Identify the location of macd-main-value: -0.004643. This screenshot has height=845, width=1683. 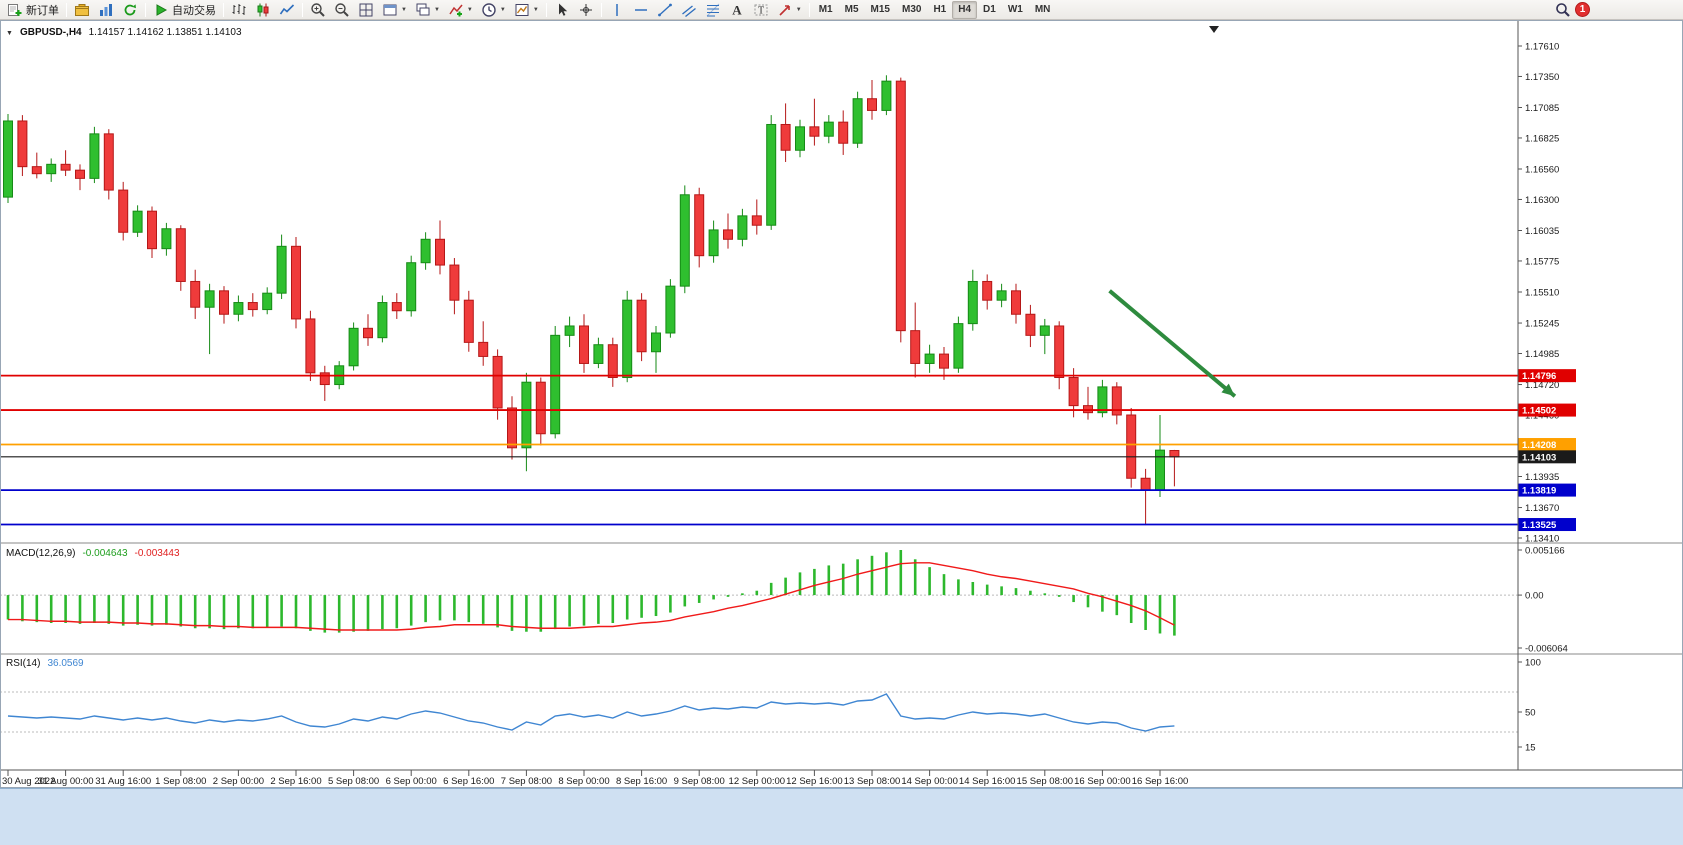
(105, 553).